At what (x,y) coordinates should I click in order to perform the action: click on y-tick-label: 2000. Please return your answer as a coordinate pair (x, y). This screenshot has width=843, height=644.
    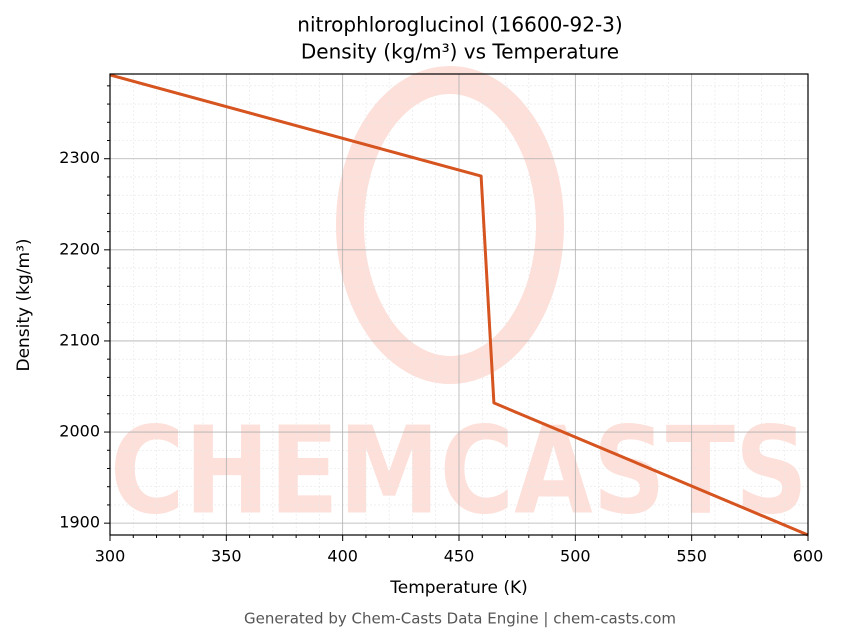
    Looking at the image, I should click on (79, 431).